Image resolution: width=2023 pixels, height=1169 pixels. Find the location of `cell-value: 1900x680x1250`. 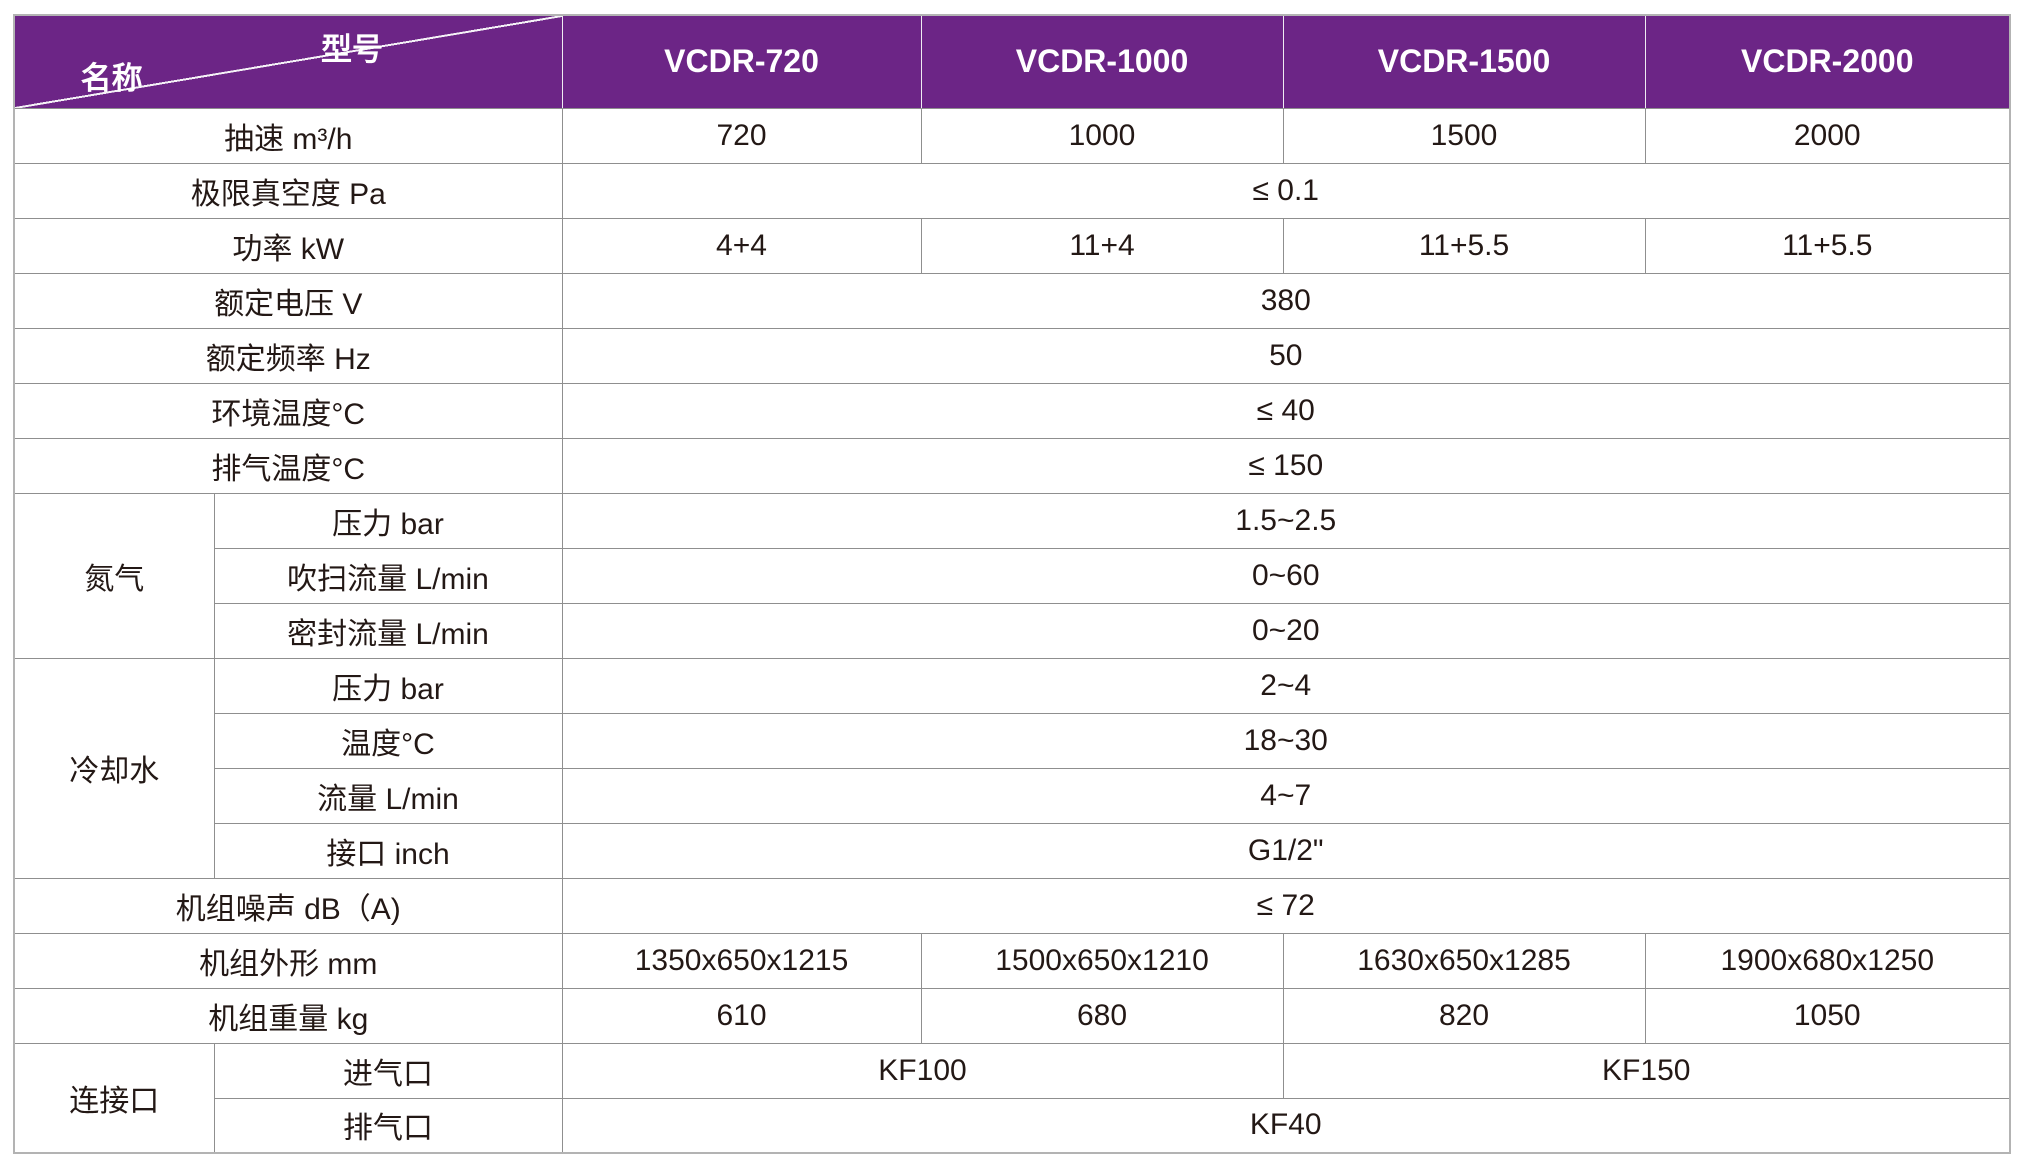

cell-value: 1900x680x1250 is located at coordinates (1827, 960).